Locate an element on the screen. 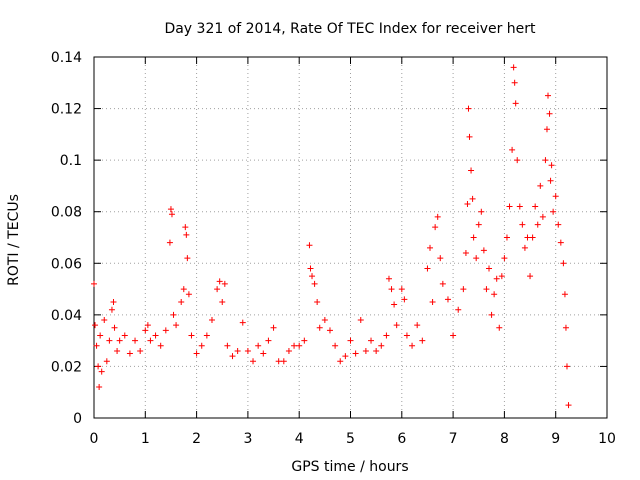 Image resolution: width=640 pixels, height=480 pixels. x-tick-label: 10 is located at coordinates (607, 439).